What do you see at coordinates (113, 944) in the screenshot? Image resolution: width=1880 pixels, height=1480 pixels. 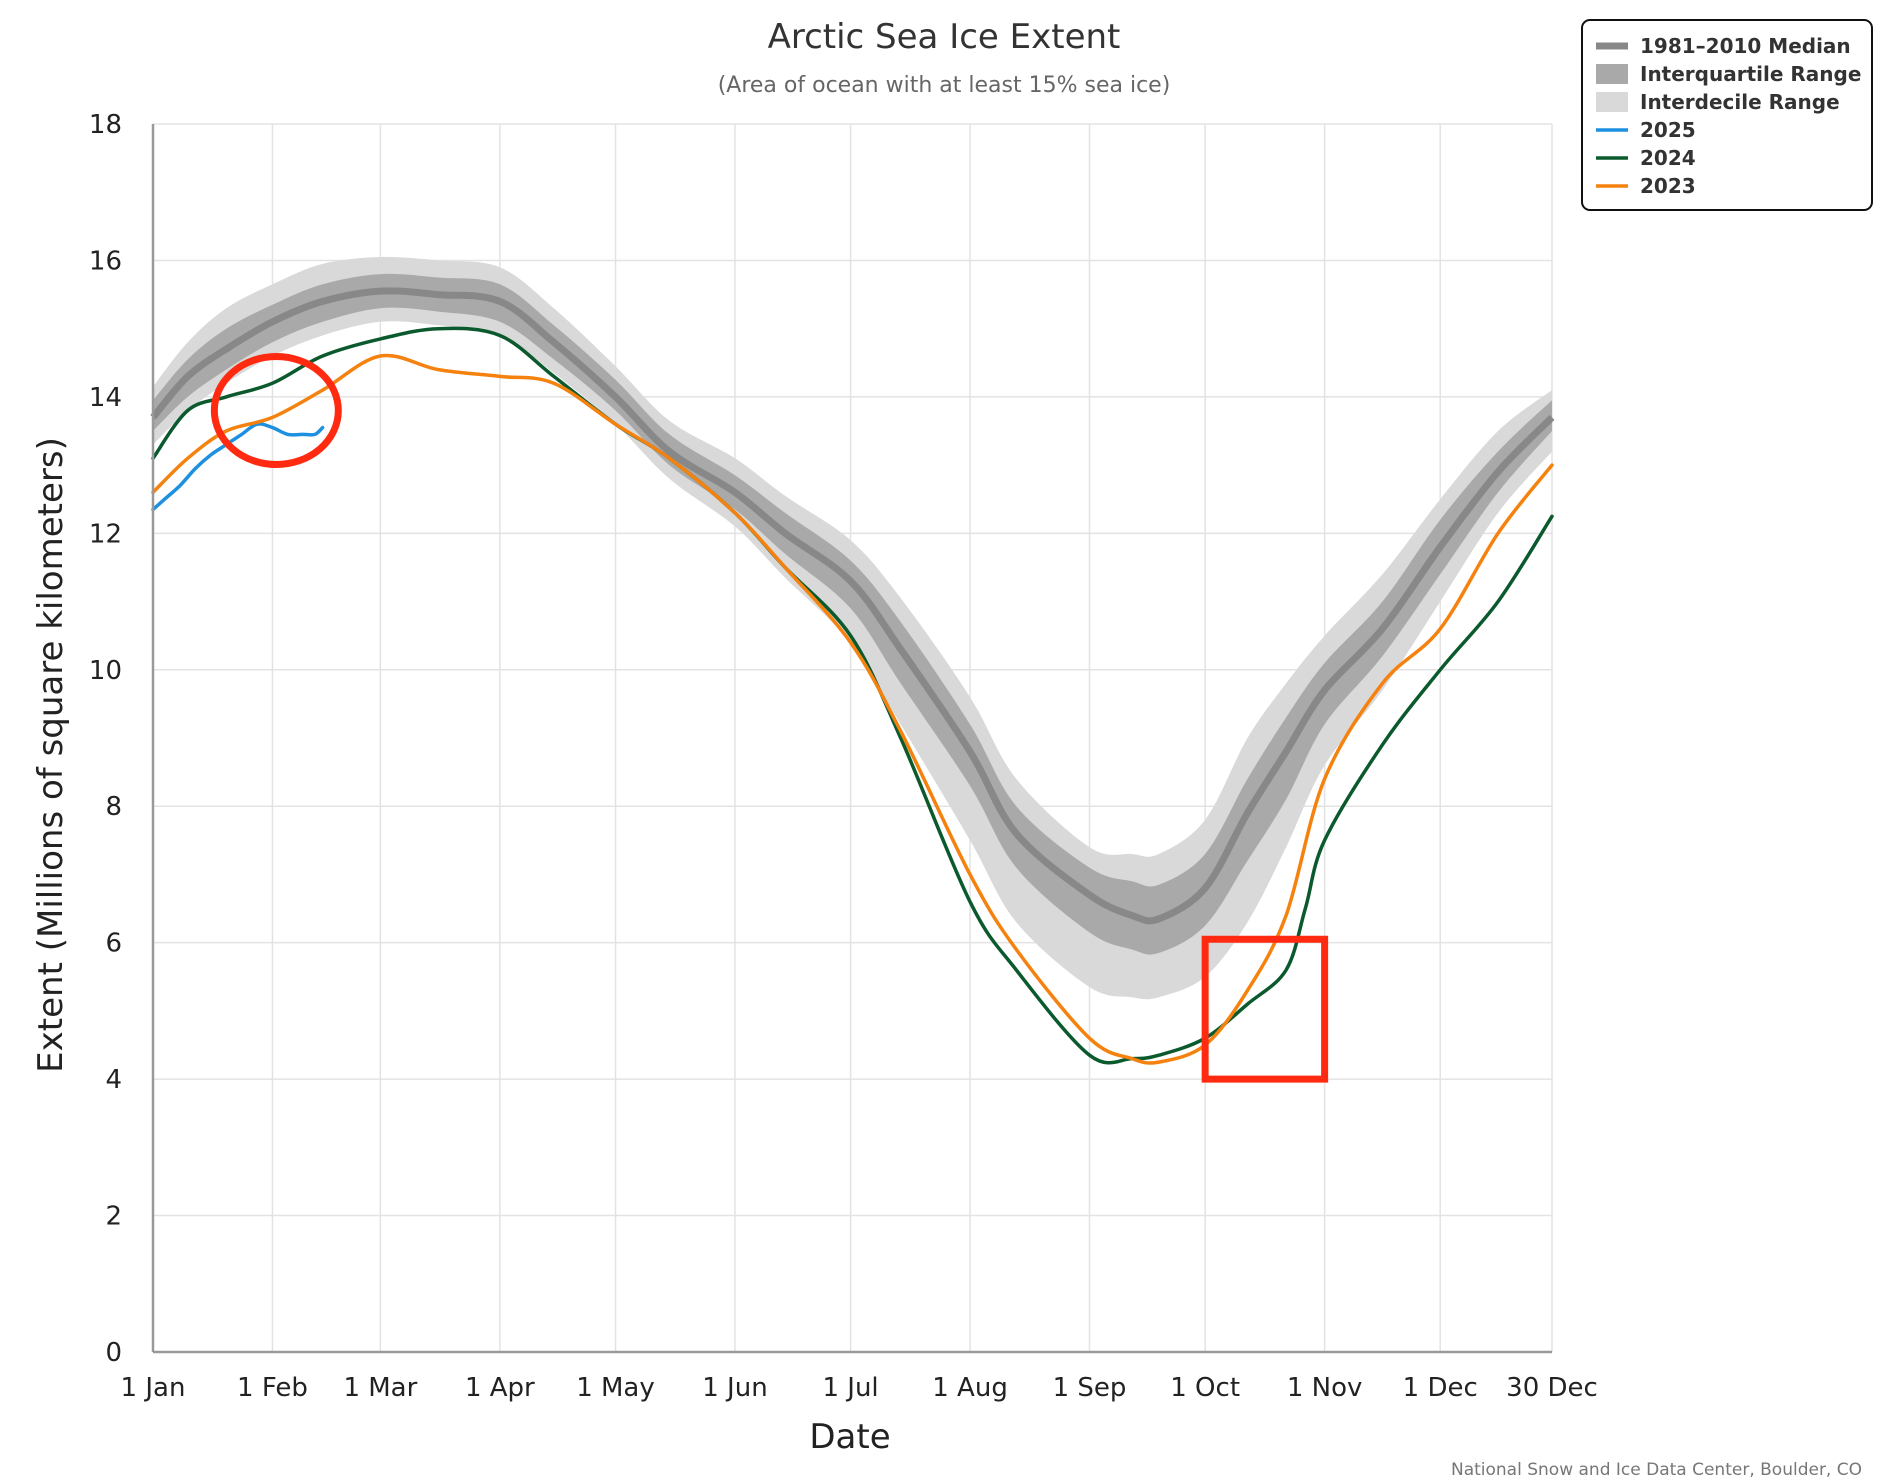 I see `y-tick-label: 6` at bounding box center [113, 944].